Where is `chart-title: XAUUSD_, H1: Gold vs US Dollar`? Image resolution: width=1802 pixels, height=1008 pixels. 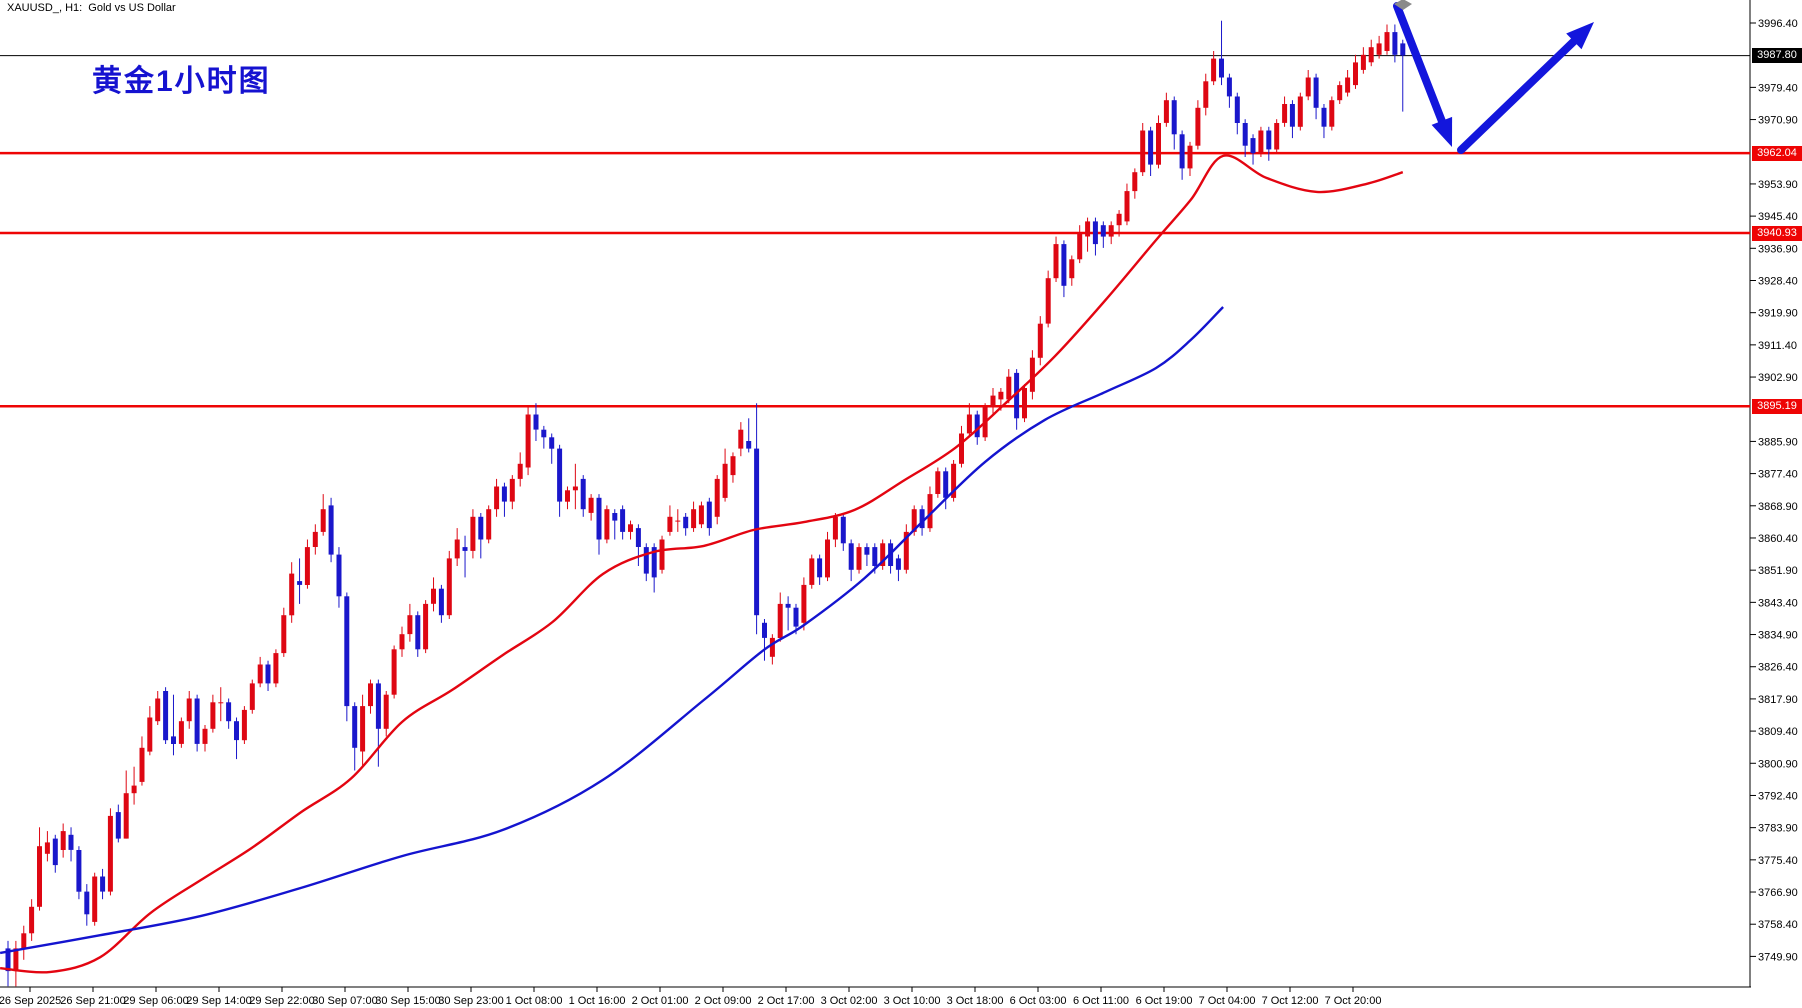
chart-title: XAUUSD_, H1: Gold vs US Dollar is located at coordinates (91, 8).